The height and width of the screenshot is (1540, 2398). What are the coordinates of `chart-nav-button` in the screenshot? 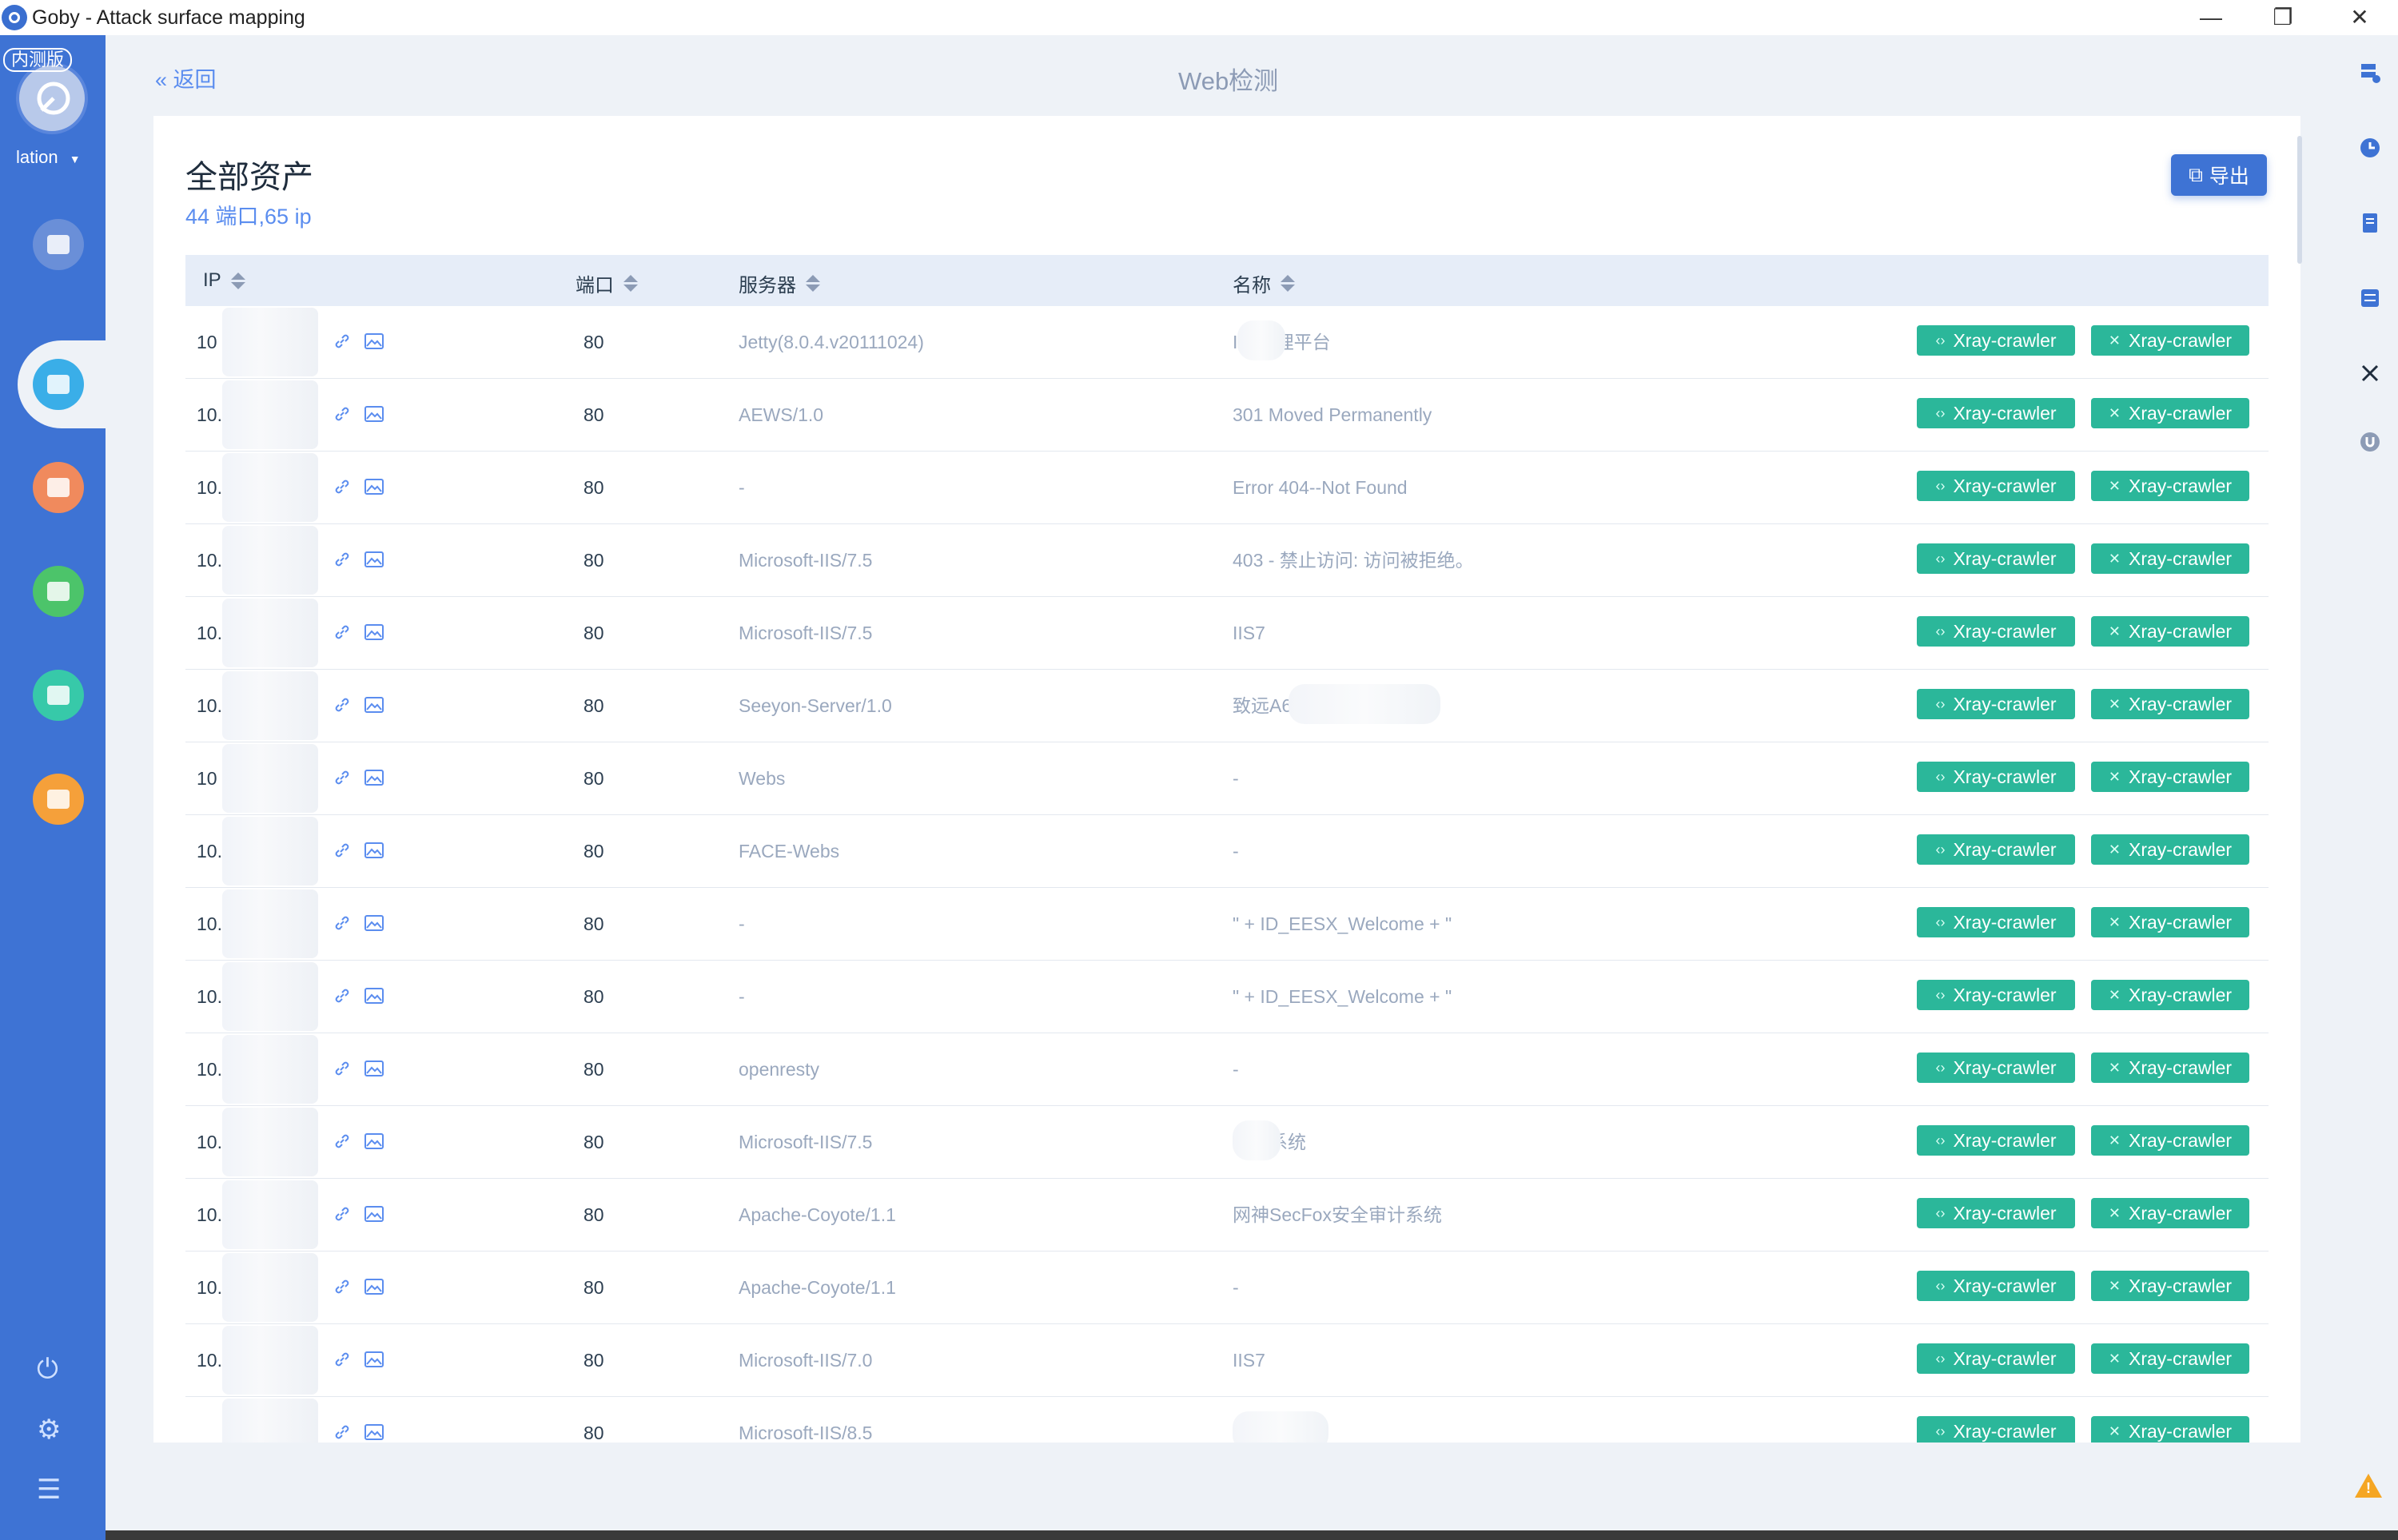 It's located at (58, 591).